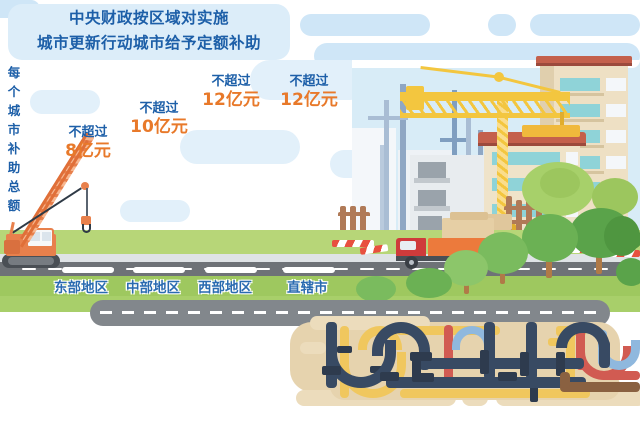 The width and height of the screenshot is (640, 427). What do you see at coordinates (231, 173) in the screenshot?
I see `bar-group-west: 不超过 12亿元` at bounding box center [231, 173].